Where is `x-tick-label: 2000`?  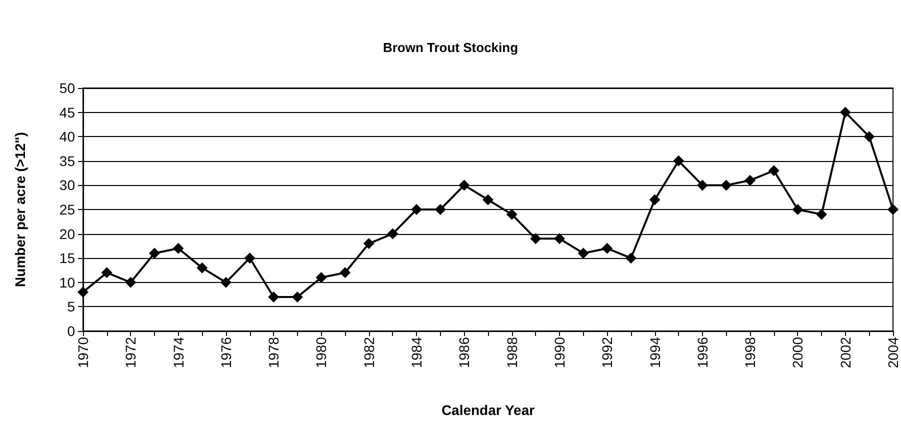
x-tick-label: 2000 is located at coordinates (798, 352).